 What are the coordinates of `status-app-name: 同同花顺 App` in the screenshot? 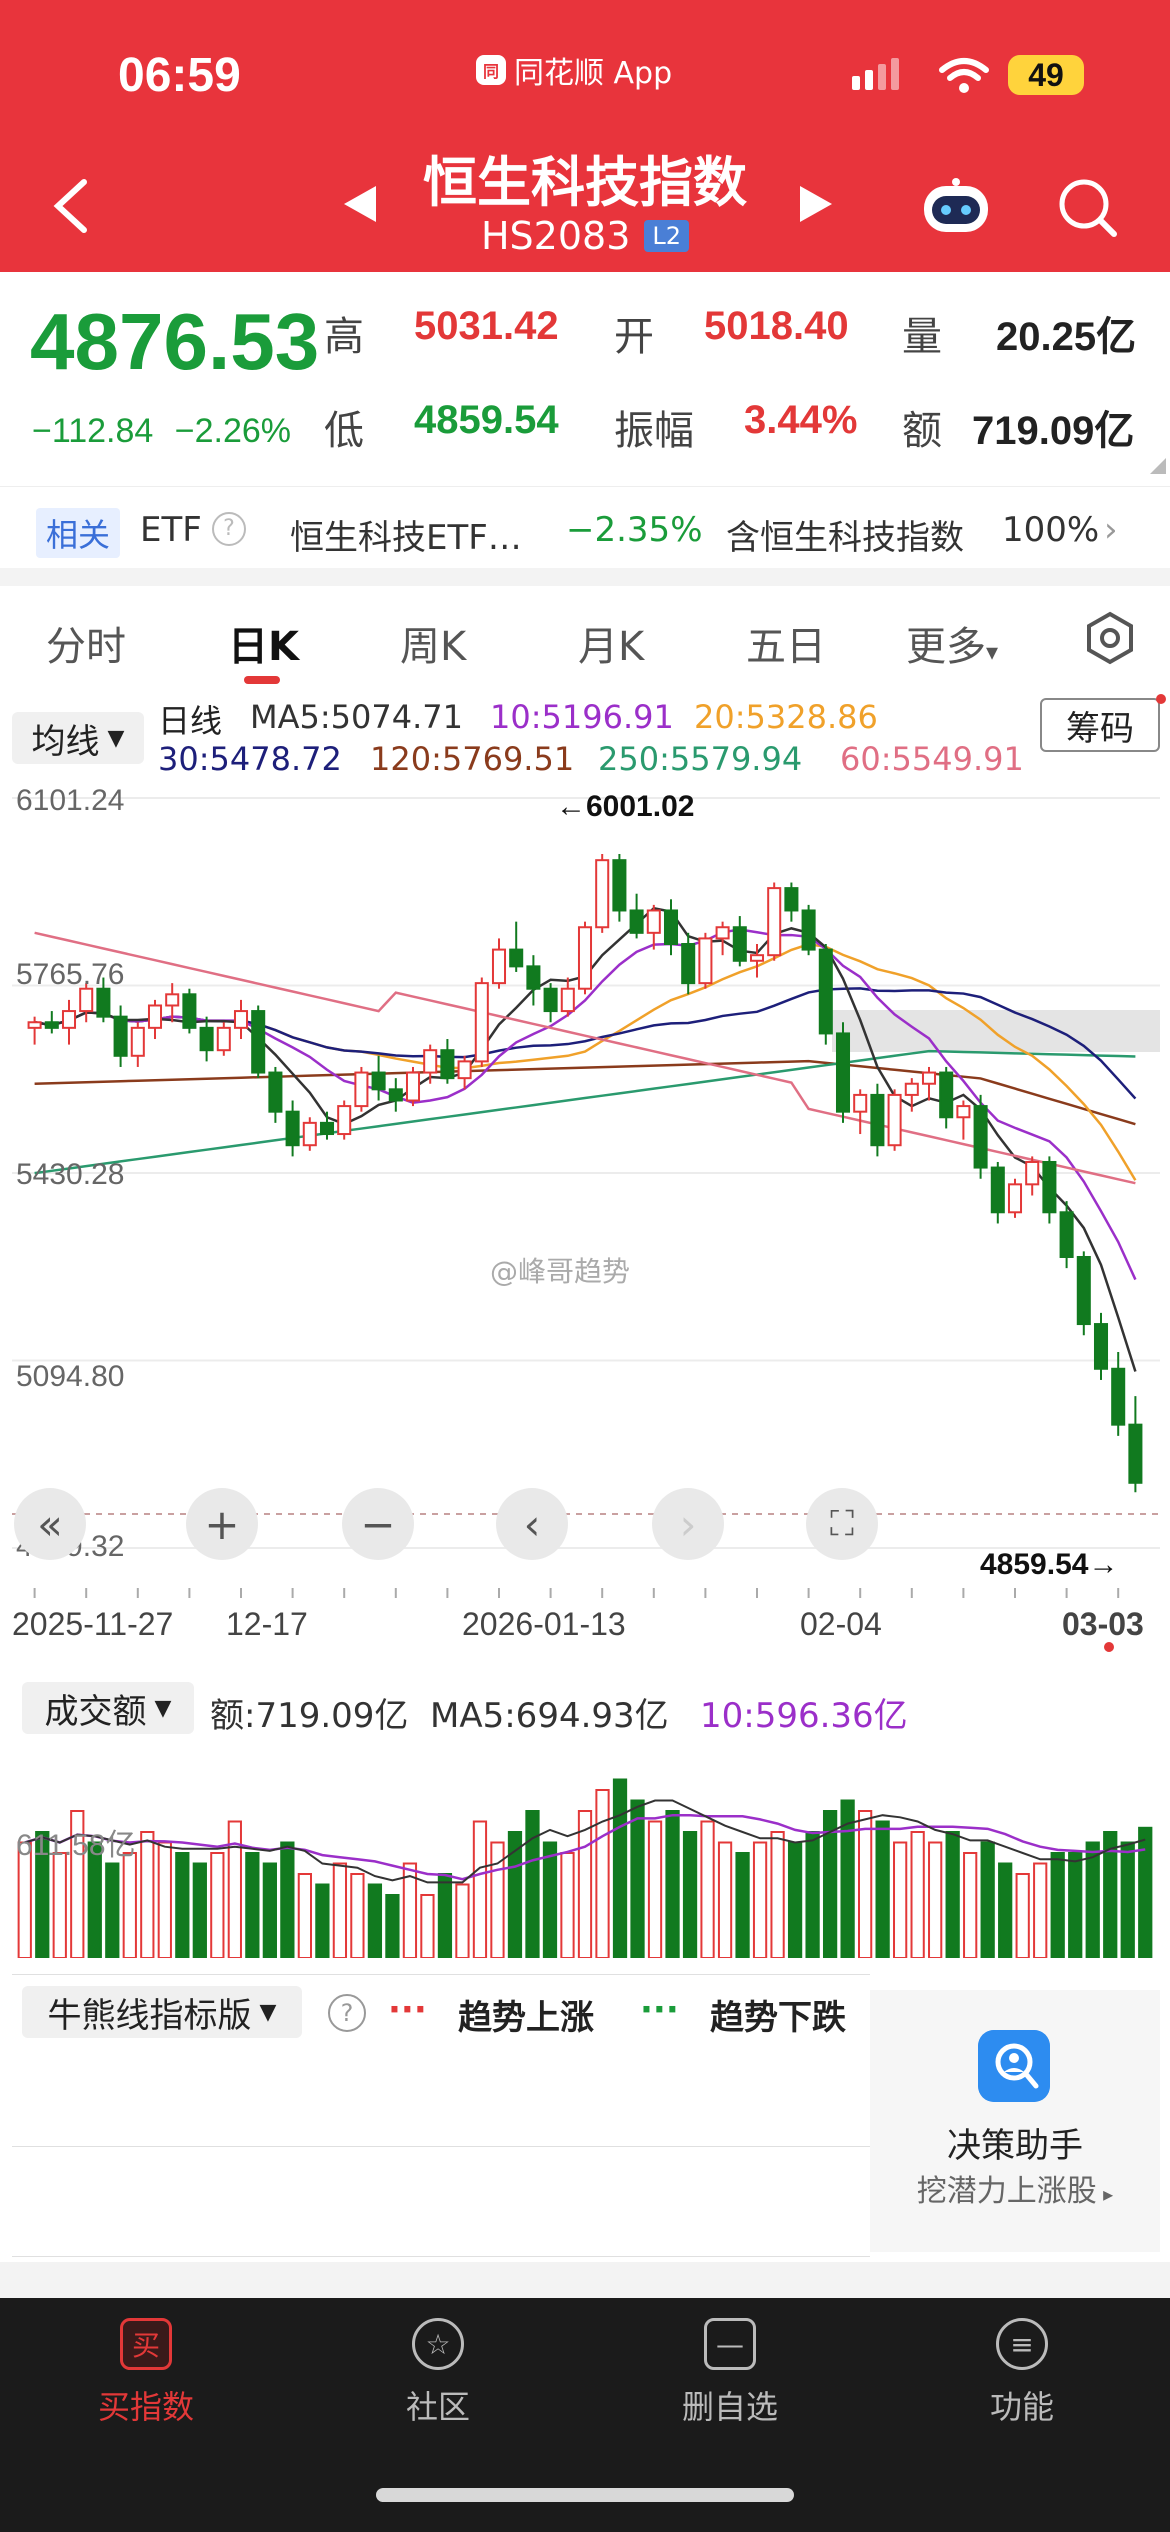 It's located at (574, 70).